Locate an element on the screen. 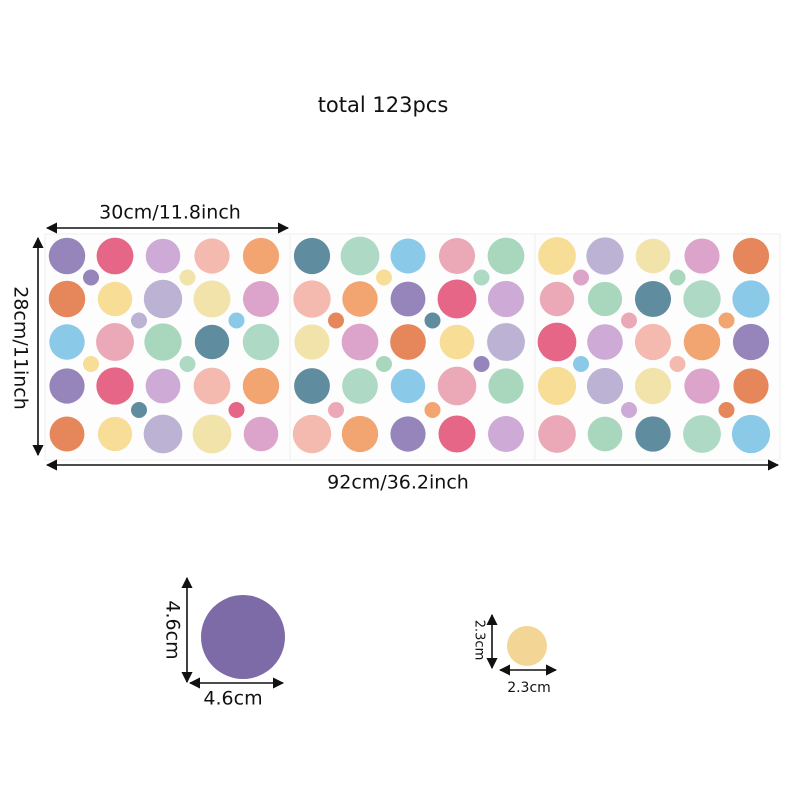 This screenshot has width=800, height=800. sheet-height-label: 28cm/11inch is located at coordinates (21, 348).